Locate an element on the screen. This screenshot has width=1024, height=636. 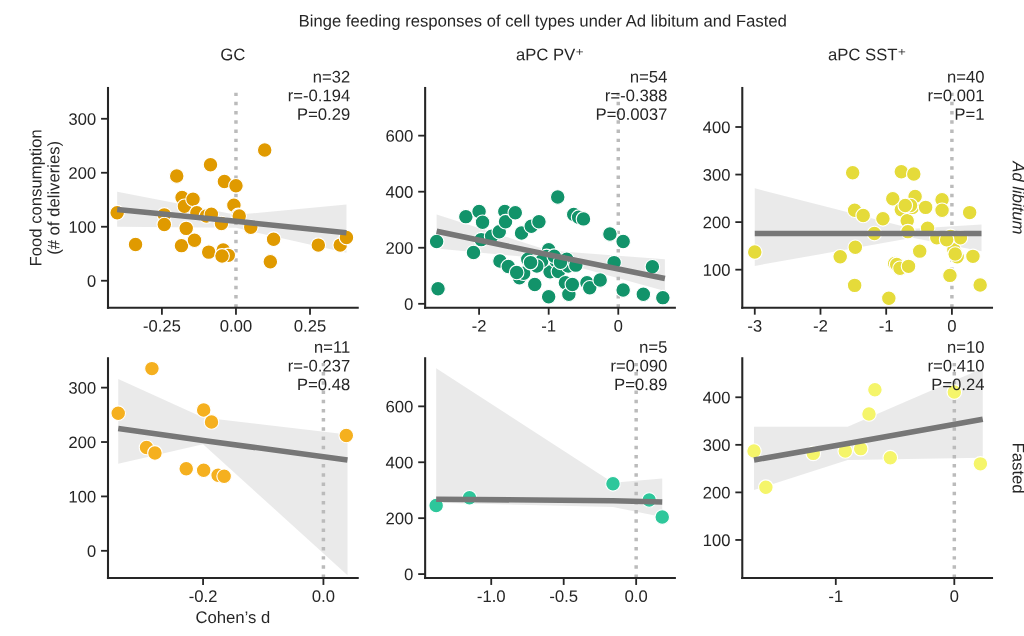
annotation: r=-0.194 is located at coordinates (319, 95).